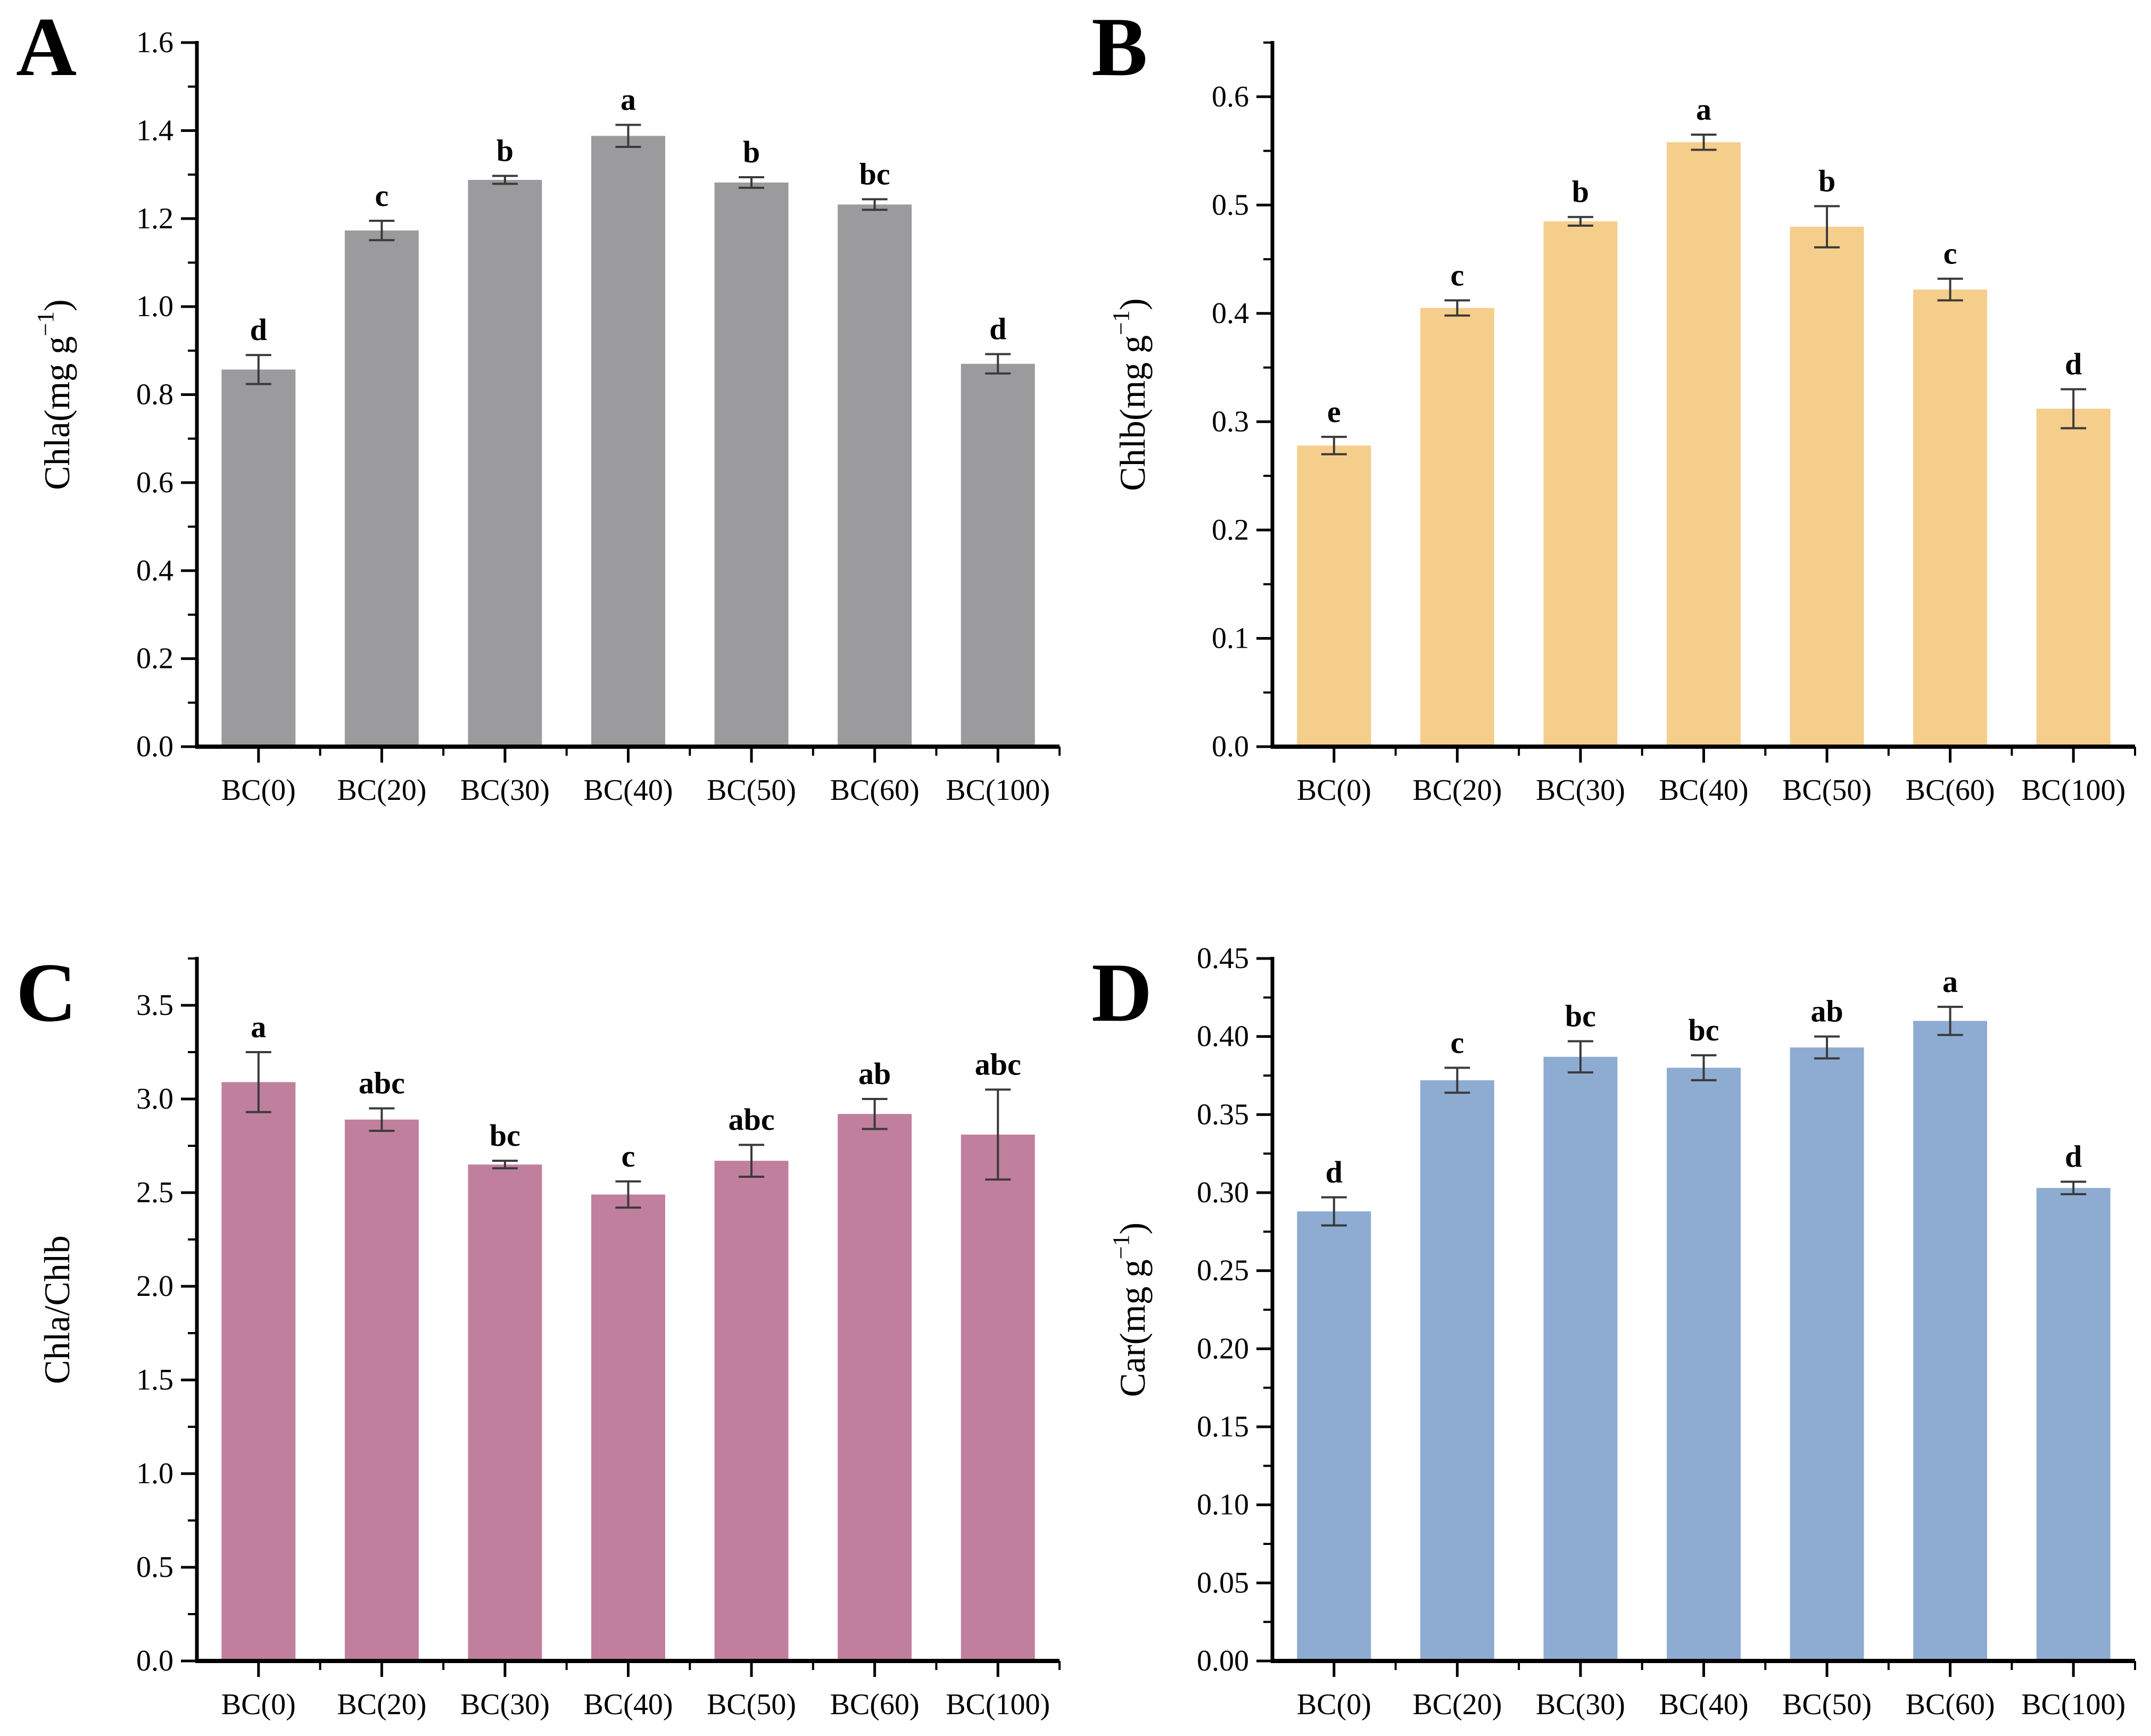 Image resolution: width=2151 pixels, height=1736 pixels. Describe the element at coordinates (1230, 96) in the screenshot. I see `y-tick-label: 0.6` at that location.